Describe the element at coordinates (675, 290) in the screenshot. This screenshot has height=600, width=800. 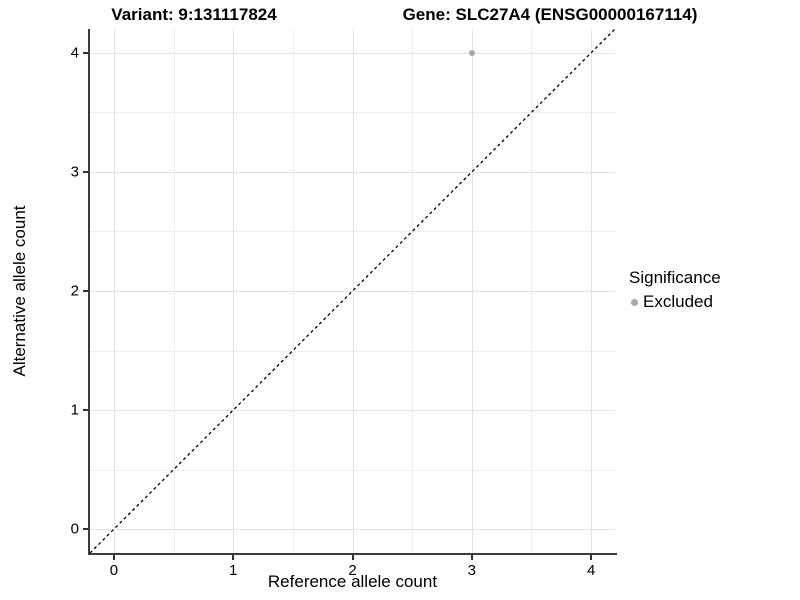
I see `legend: Significance Excluded` at that location.